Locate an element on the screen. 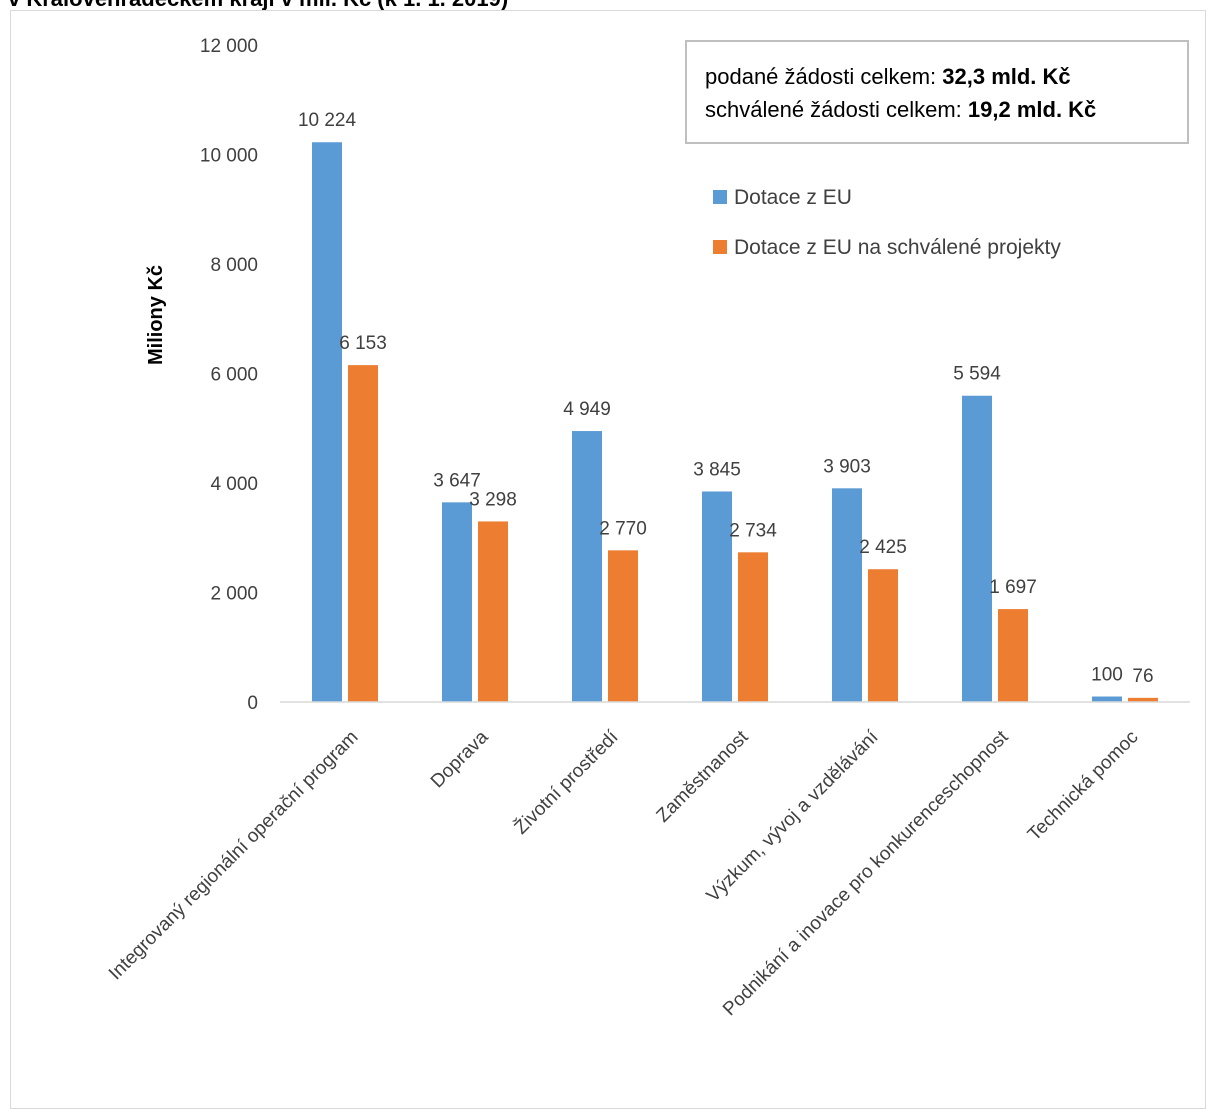 Image resolution: width=1207 pixels, height=1110 pixels. y-tick-label: 6 000 is located at coordinates (234, 375).